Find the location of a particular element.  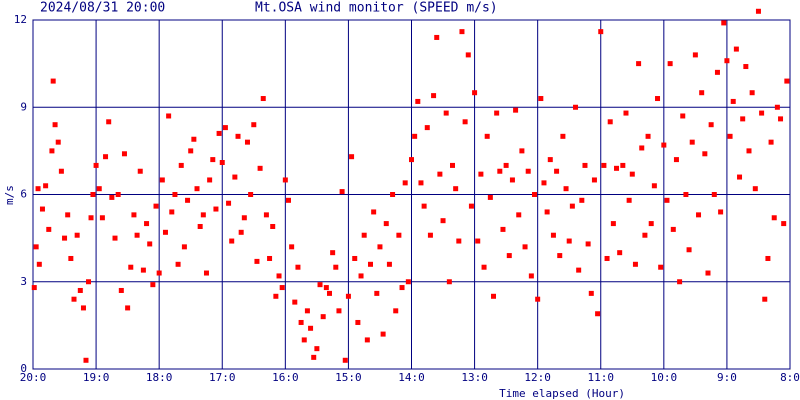

x-tick-label: 8:0 is located at coordinates (790, 377).